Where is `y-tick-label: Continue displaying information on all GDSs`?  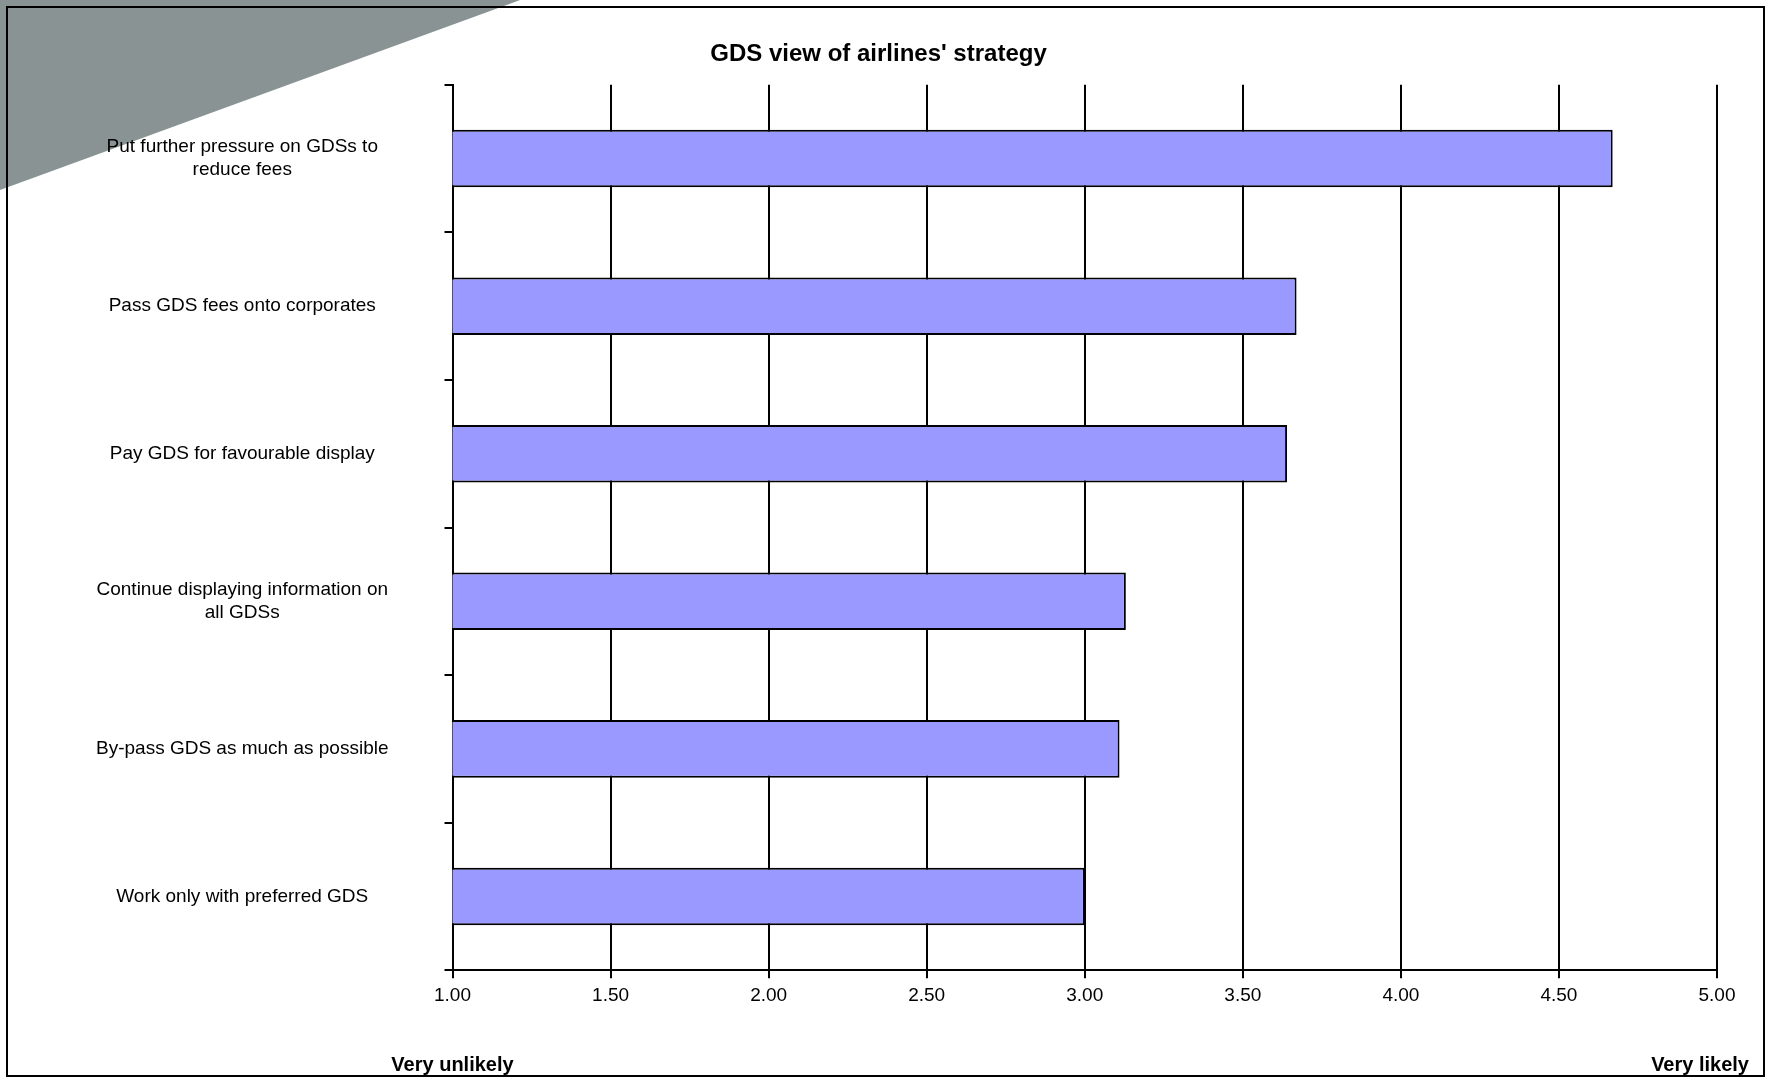
y-tick-label: Continue displaying information on all GDSs is located at coordinates (242, 600).